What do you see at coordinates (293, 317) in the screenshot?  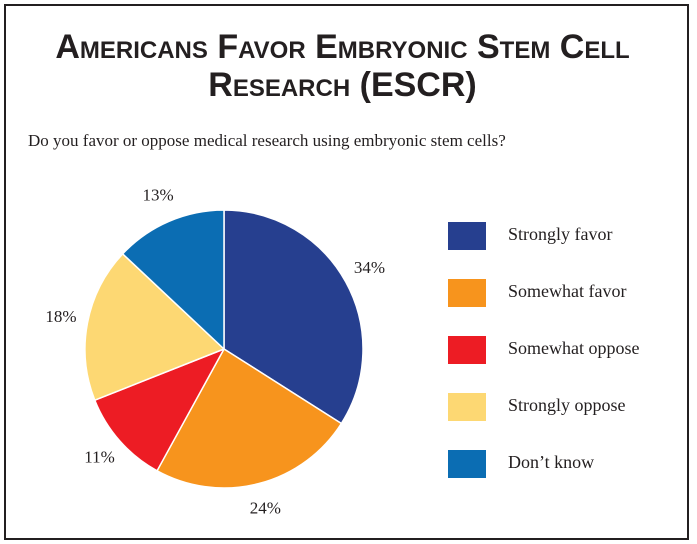 I see `pie-slice-strongly-favor` at bounding box center [293, 317].